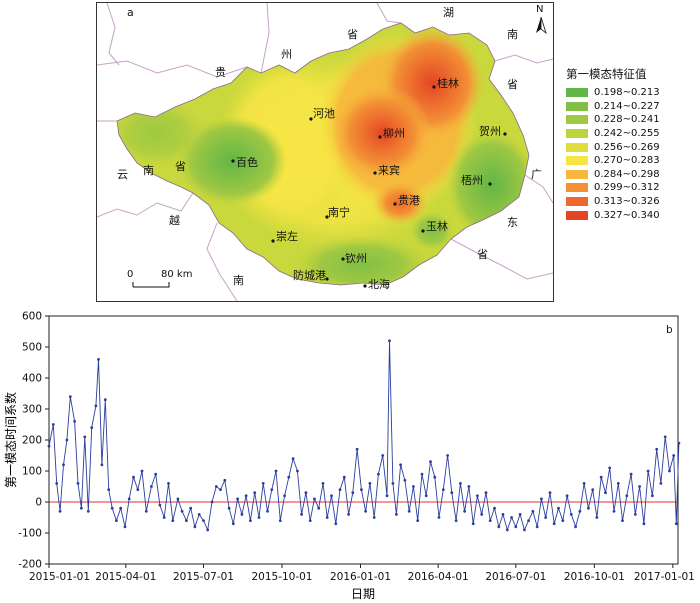 The image size is (700, 603). What do you see at coordinates (32, 348) in the screenshot?
I see `y-tick-label: 500` at bounding box center [32, 348].